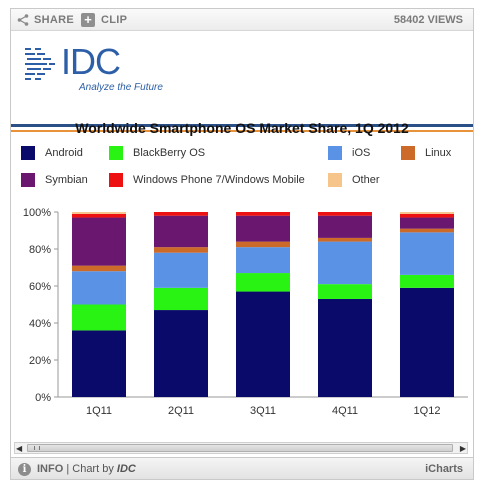  I want to click on scroll-left-arrow-icon: ◀, so click(19, 448).